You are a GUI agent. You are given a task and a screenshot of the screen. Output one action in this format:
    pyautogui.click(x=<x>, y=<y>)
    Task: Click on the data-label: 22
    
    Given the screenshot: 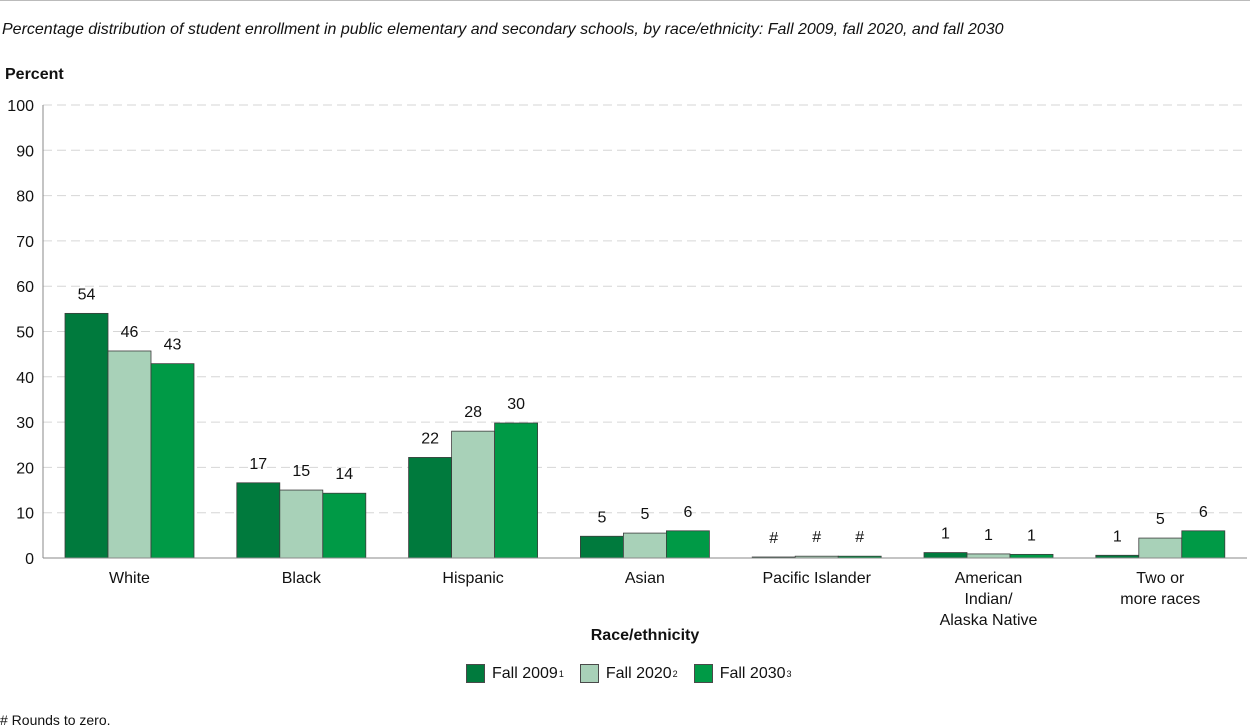 What is the action you would take?
    pyautogui.click(x=430, y=438)
    